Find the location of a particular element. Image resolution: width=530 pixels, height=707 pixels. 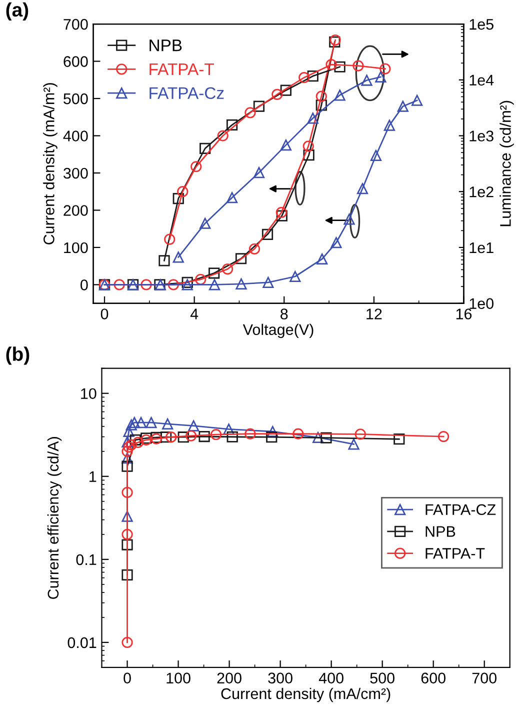

y-tick-label: 10 is located at coordinates (88, 394).